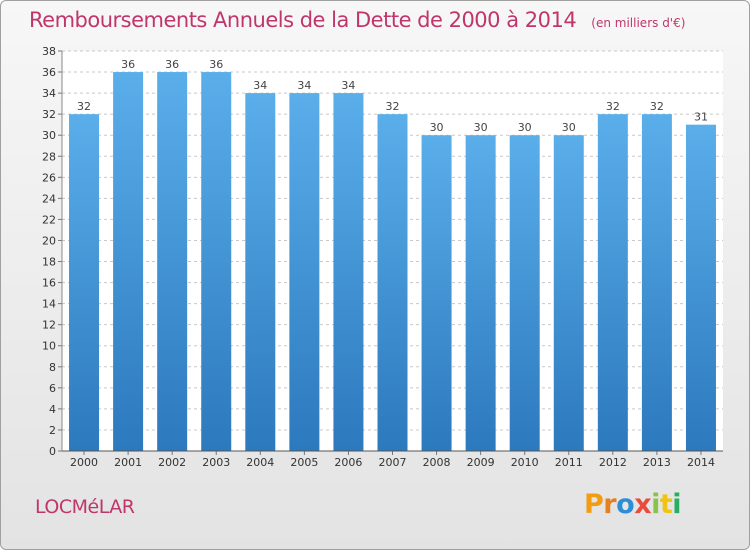 The height and width of the screenshot is (550, 750). Describe the element at coordinates (52, 430) in the screenshot. I see `y-tick-label: 2` at that location.